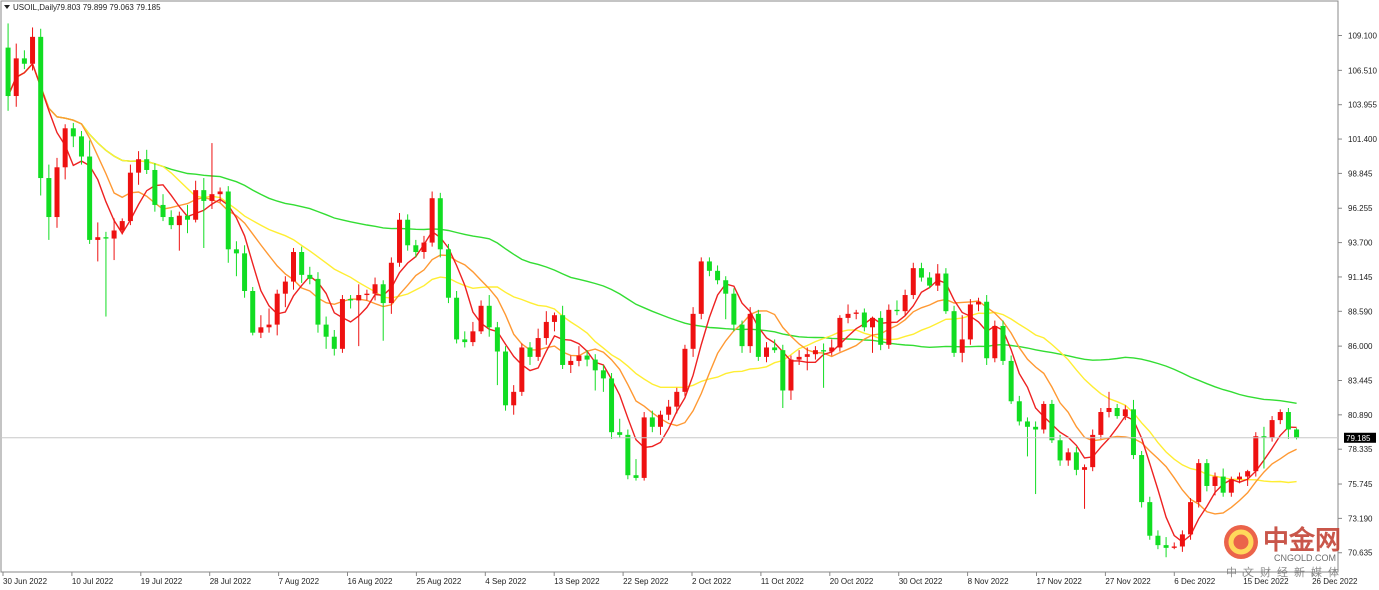 The image size is (1379, 590). Describe the element at coordinates (1302, 540) in the screenshot. I see `watermark-brand: 中金网` at that location.